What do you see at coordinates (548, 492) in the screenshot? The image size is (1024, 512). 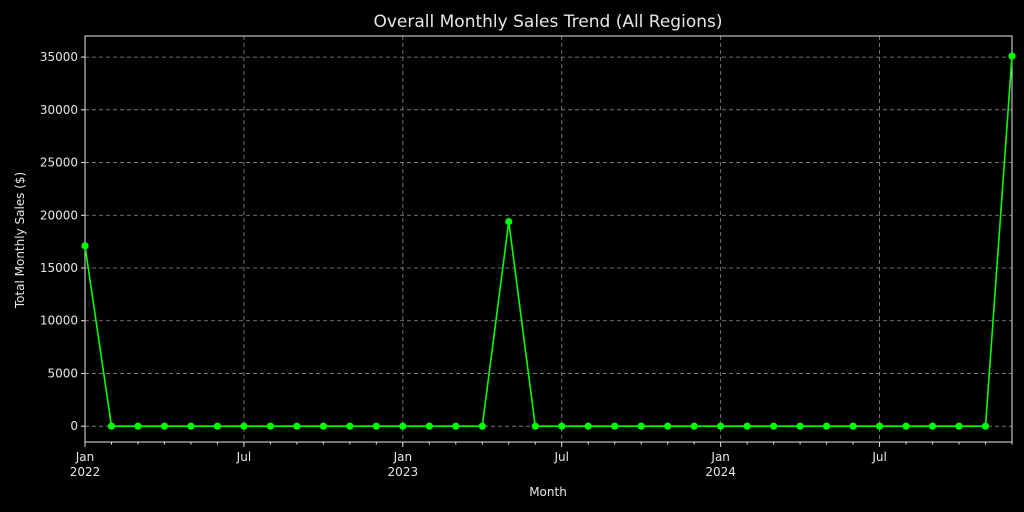 I see `x-axis-label: Month` at bounding box center [548, 492].